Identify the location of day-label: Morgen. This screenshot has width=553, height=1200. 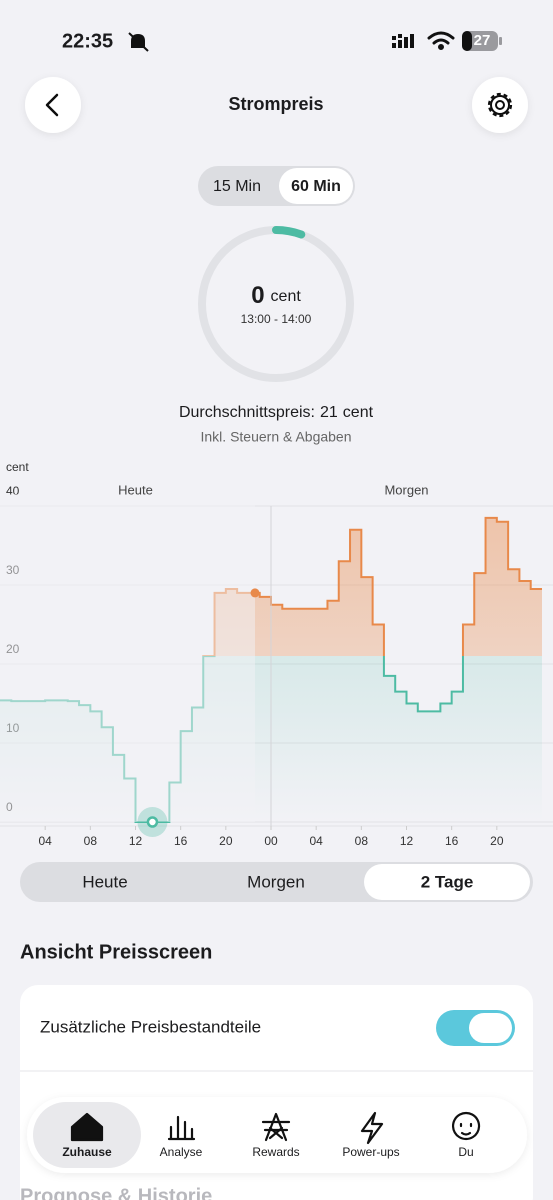
(406, 489).